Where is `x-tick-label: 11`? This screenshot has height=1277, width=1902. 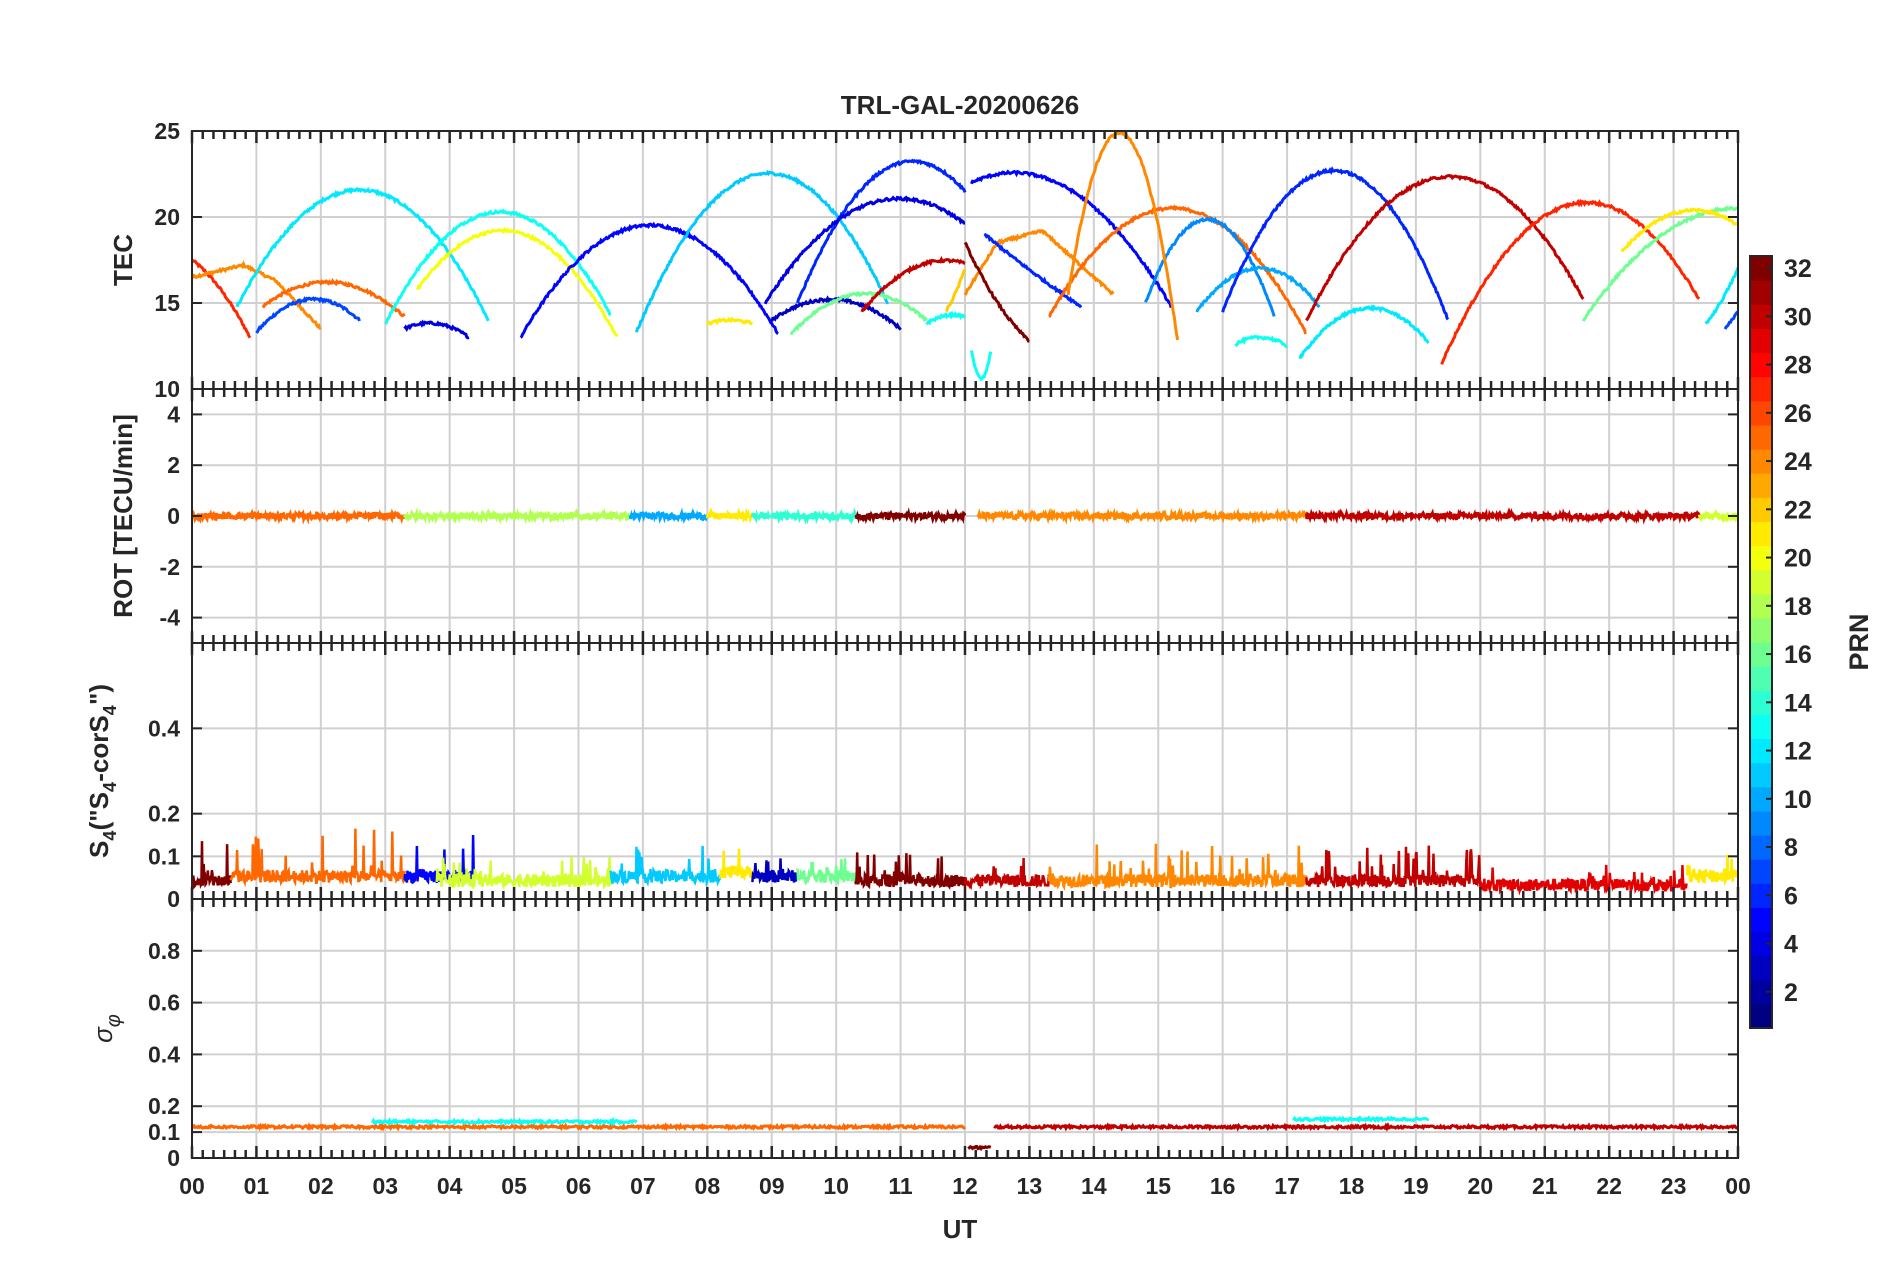 x-tick-label: 11 is located at coordinates (900, 1186).